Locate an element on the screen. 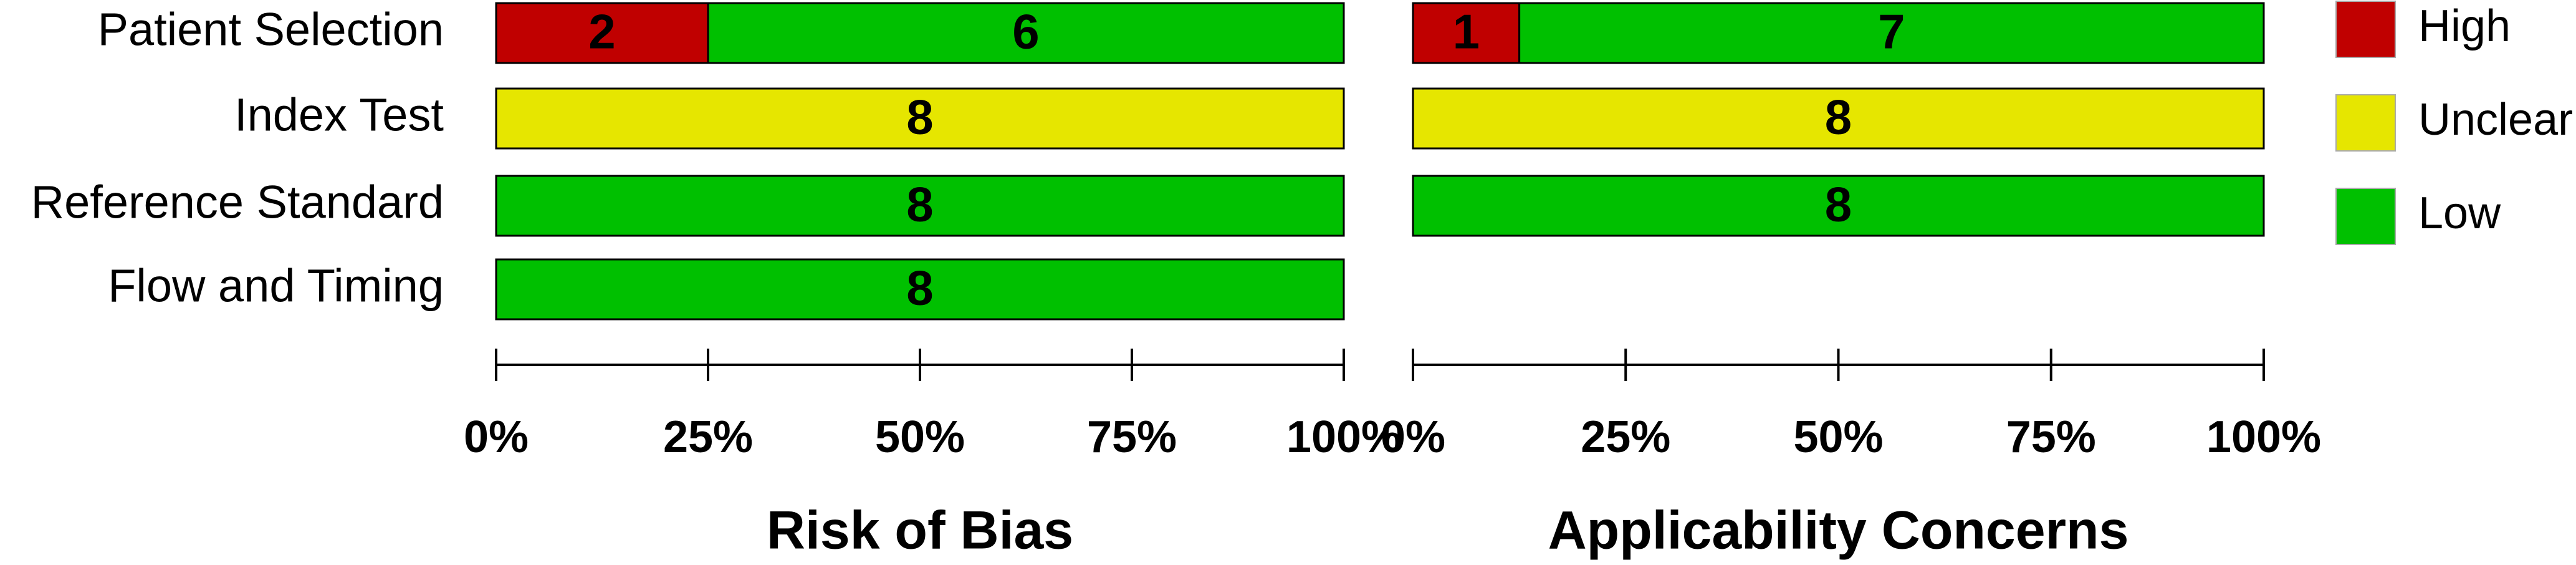  legend-label: High is located at coordinates (2464, 26).